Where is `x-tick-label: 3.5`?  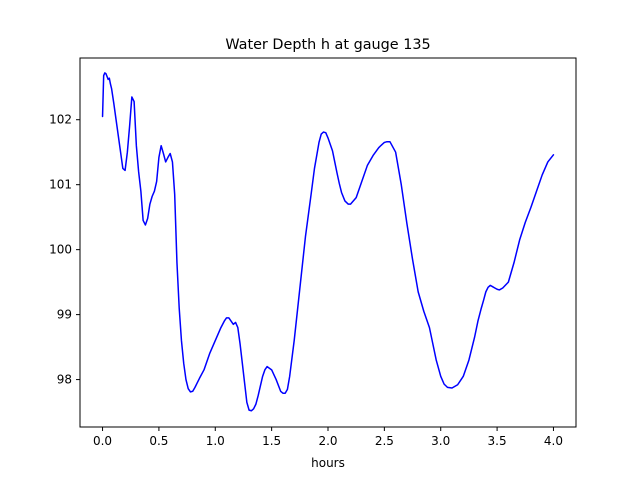 x-tick-label: 3.5 is located at coordinates (497, 441).